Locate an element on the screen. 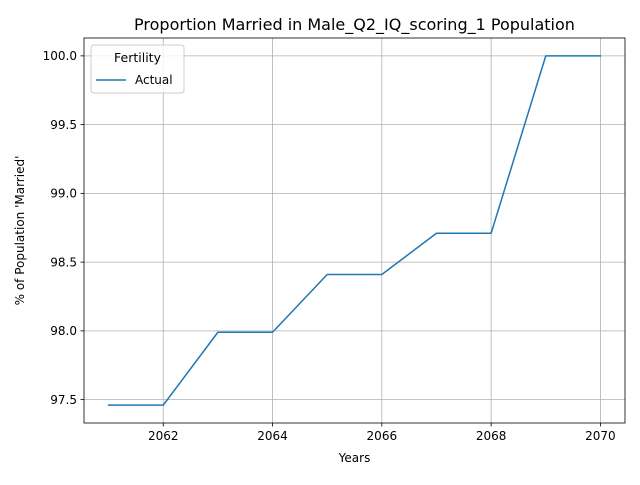 The width and height of the screenshot is (640, 485). y-axis-label: % of Population 'Married' is located at coordinates (20, 231).